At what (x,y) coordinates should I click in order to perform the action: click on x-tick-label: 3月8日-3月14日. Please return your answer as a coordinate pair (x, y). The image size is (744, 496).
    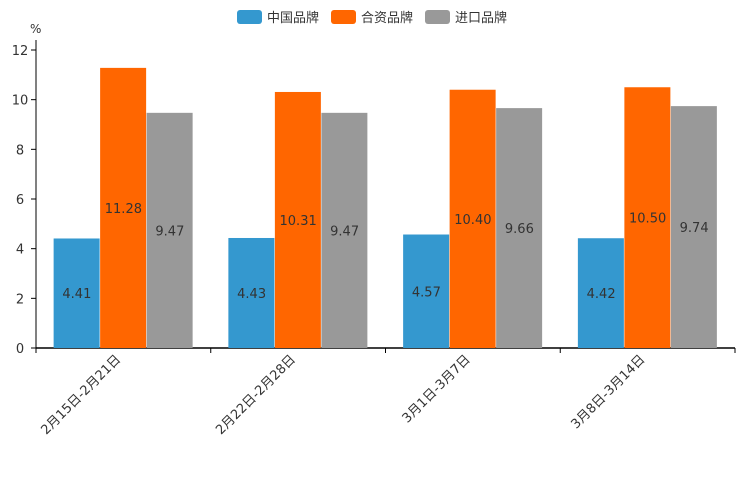
    Looking at the image, I should click on (609, 392).